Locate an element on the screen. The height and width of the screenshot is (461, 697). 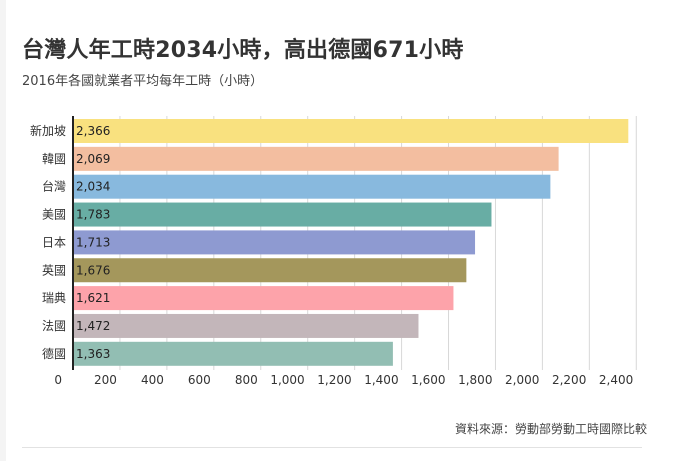
data-label: 2,034 is located at coordinates (93, 187).